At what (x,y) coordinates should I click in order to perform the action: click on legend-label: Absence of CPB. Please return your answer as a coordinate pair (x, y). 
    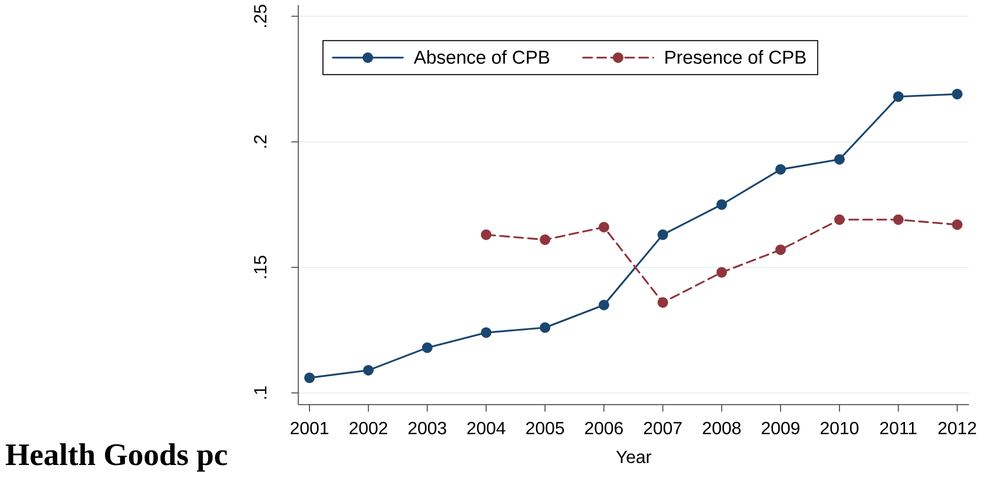
    Looking at the image, I should click on (482, 57).